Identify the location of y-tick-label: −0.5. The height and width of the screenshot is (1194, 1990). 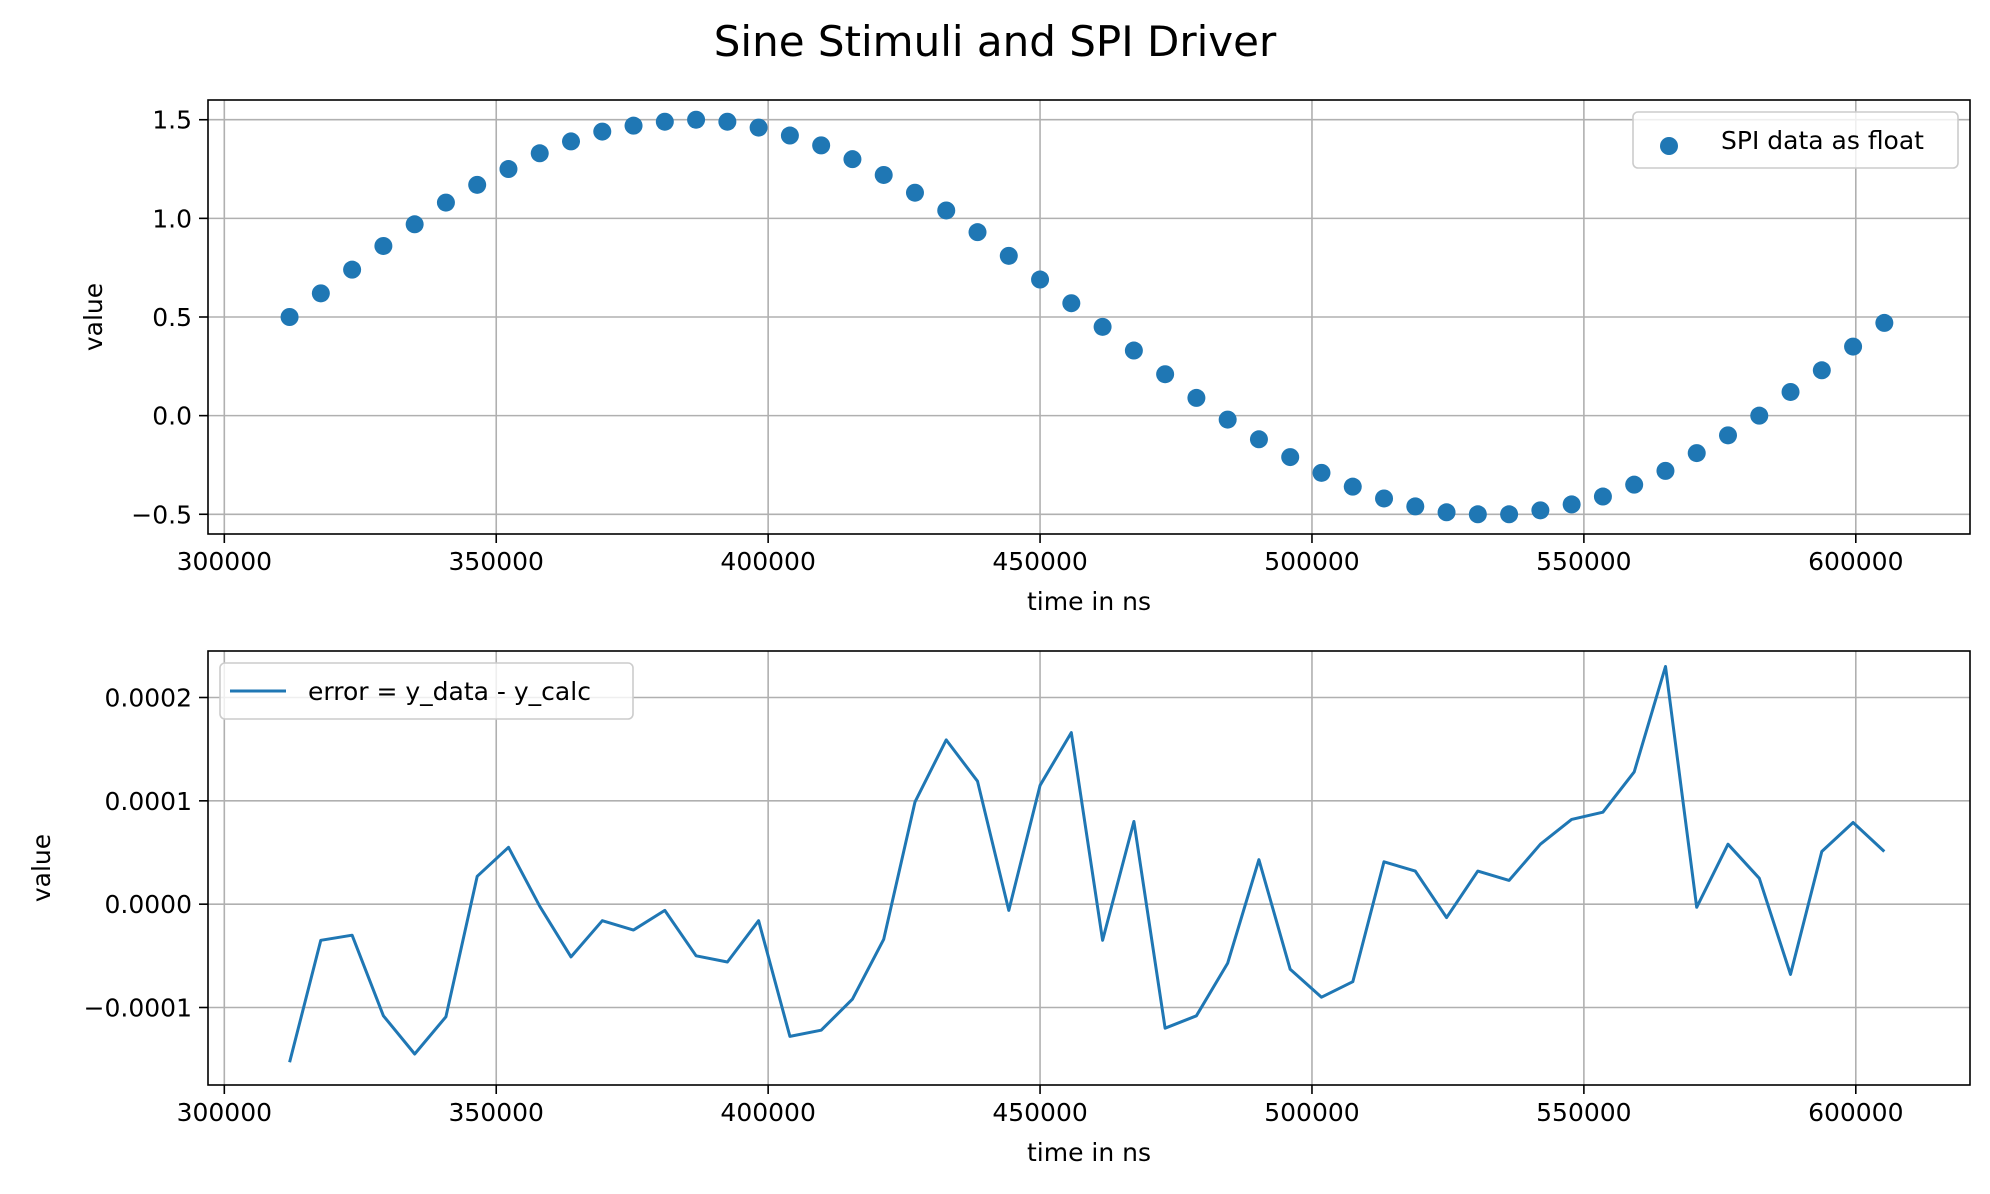
(161, 514).